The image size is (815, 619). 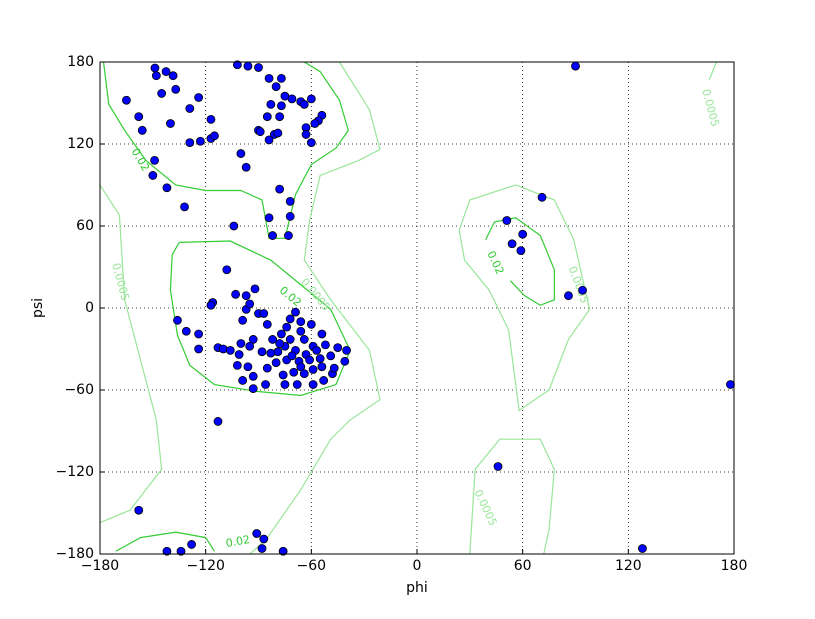 I want to click on x-tick-label: 60, so click(x=523, y=566).